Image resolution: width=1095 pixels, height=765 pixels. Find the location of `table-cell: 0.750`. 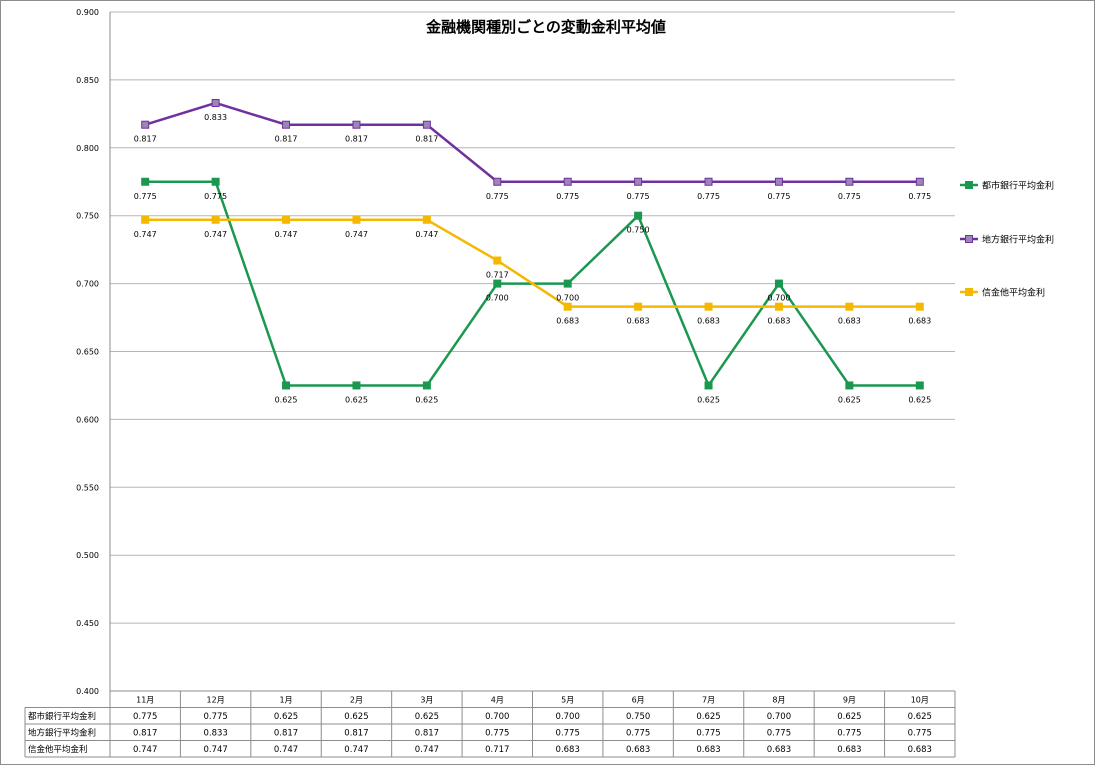

table-cell: 0.750 is located at coordinates (638, 717).